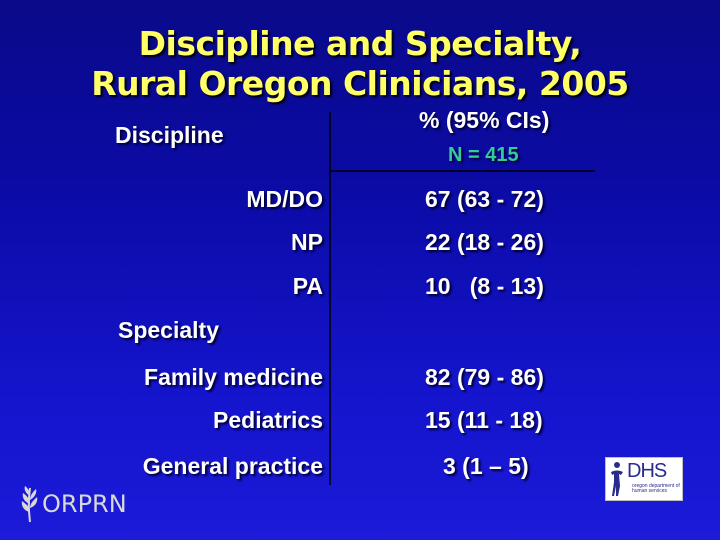 The width and height of the screenshot is (720, 540). I want to click on specialty-value-pediatrics: 15 (11 - 18), so click(484, 420).